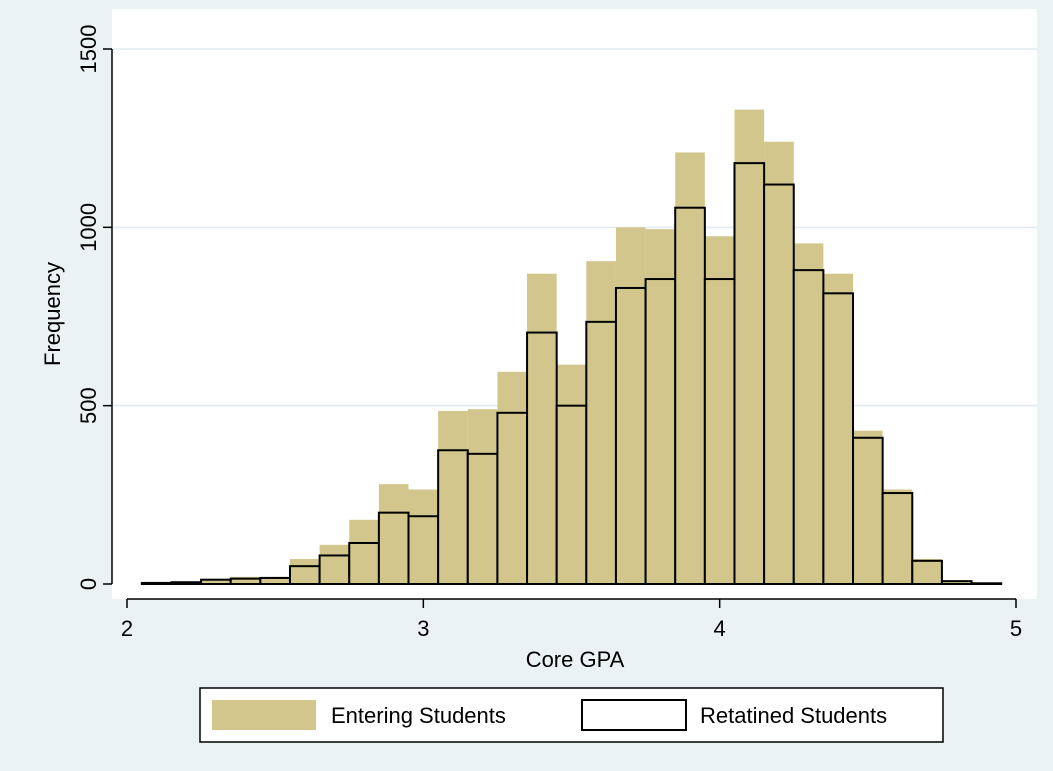 This screenshot has width=1053, height=771. I want to click on y-tick-label: 1000, so click(88, 227).